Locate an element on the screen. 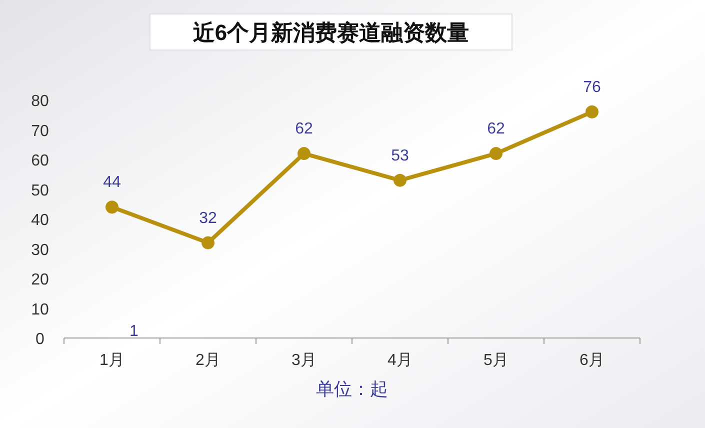 The image size is (705, 428). y-tick-label: 0 is located at coordinates (40, 339).